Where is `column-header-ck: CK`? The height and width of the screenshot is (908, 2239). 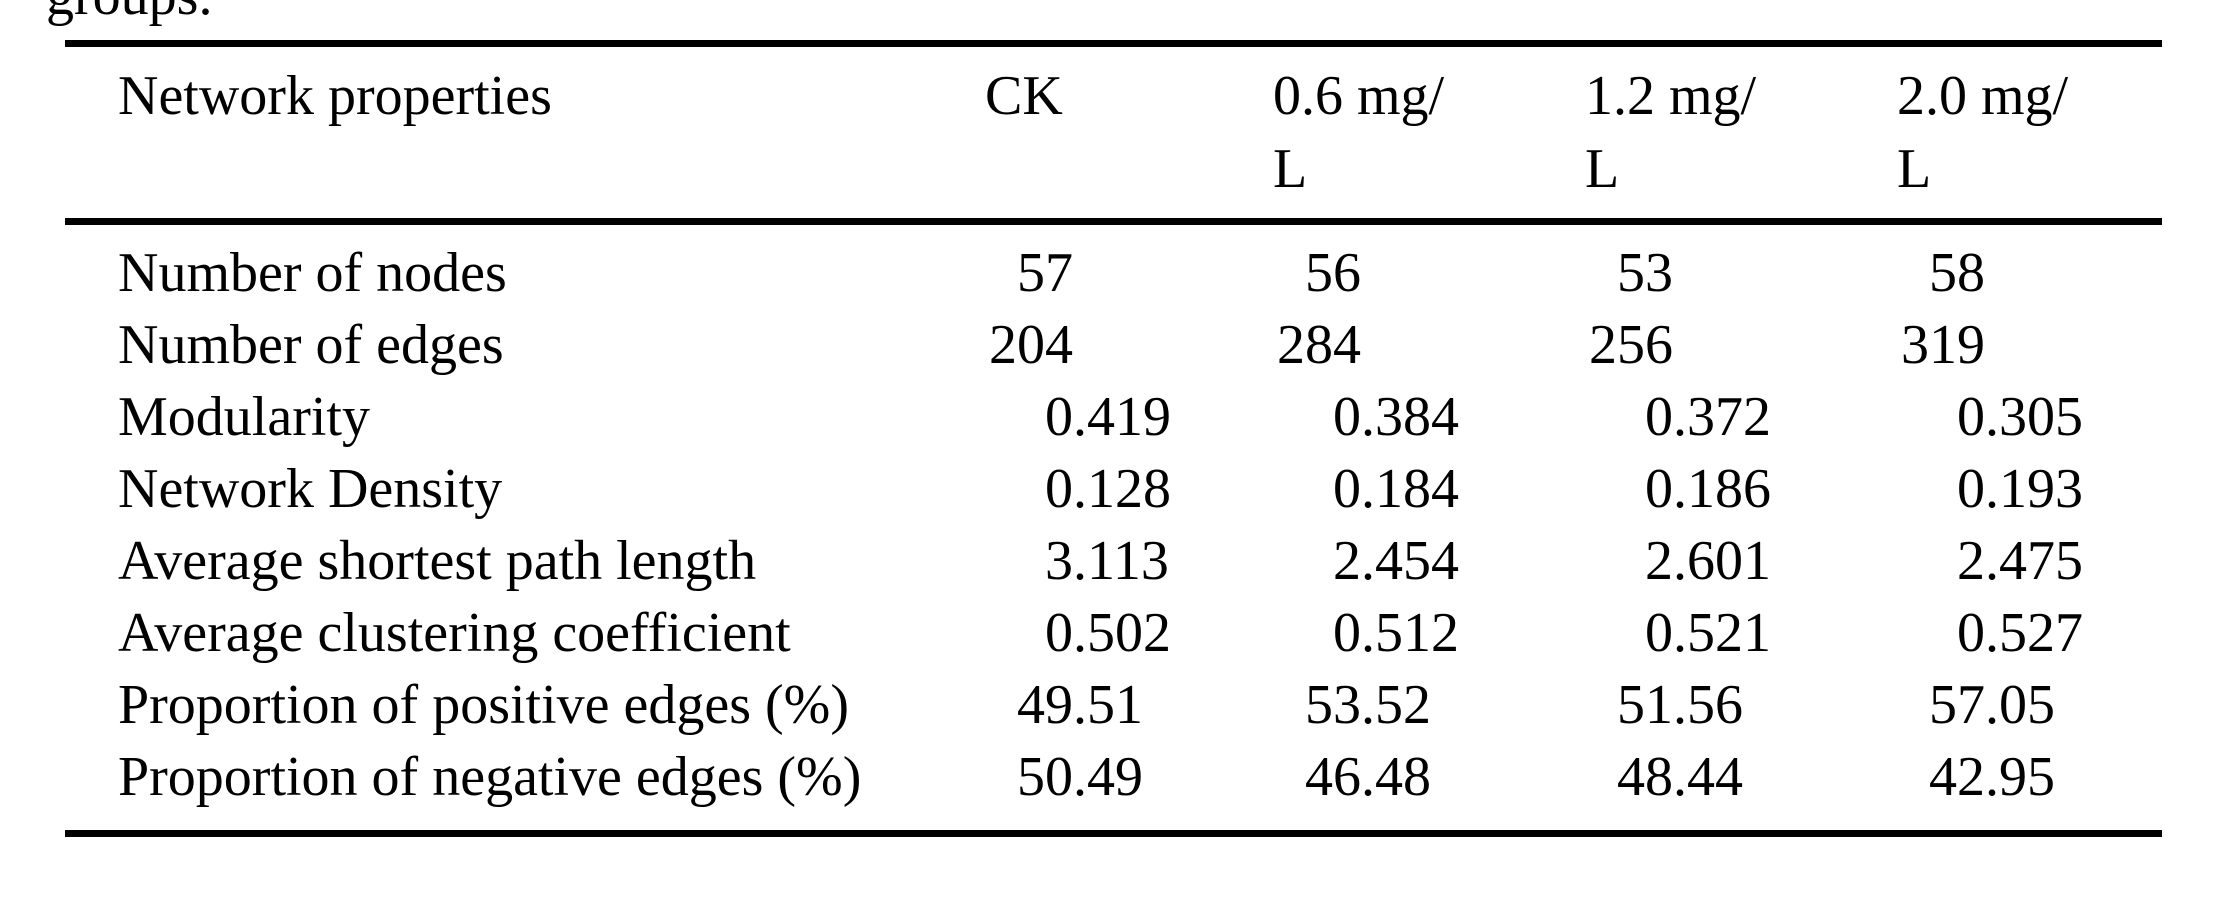
column-header-ck: CK is located at coordinates (1125, 141).